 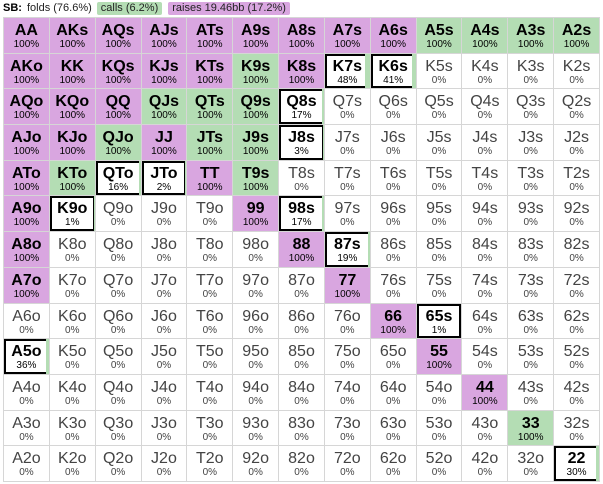 What do you see at coordinates (210, 249) in the screenshot?
I see `hand-cell-t8o: T8o 0%` at bounding box center [210, 249].